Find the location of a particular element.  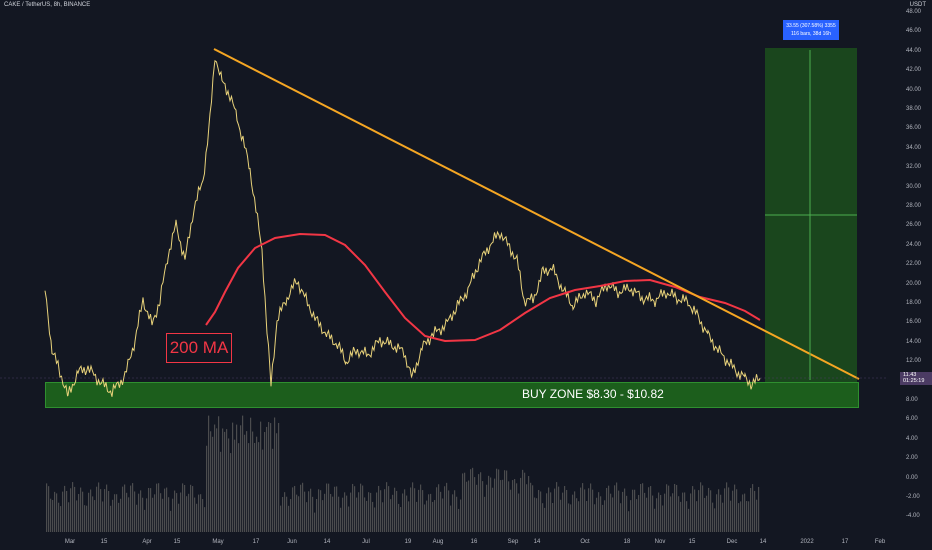

ma-label-box: 200 MA is located at coordinates (199, 348).